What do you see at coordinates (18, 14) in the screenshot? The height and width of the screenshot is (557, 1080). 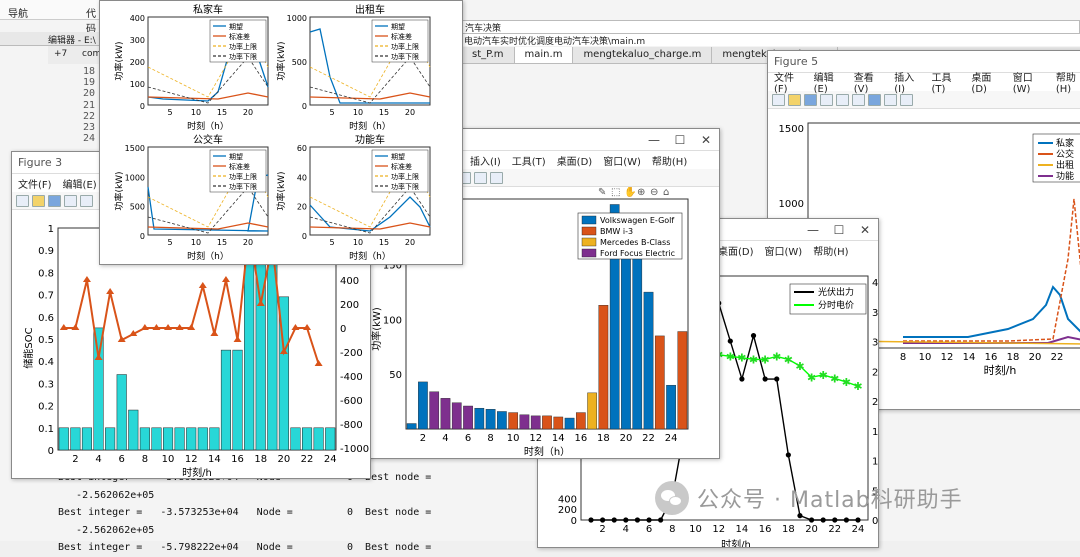 I see `nav-label: 导航` at bounding box center [18, 14].